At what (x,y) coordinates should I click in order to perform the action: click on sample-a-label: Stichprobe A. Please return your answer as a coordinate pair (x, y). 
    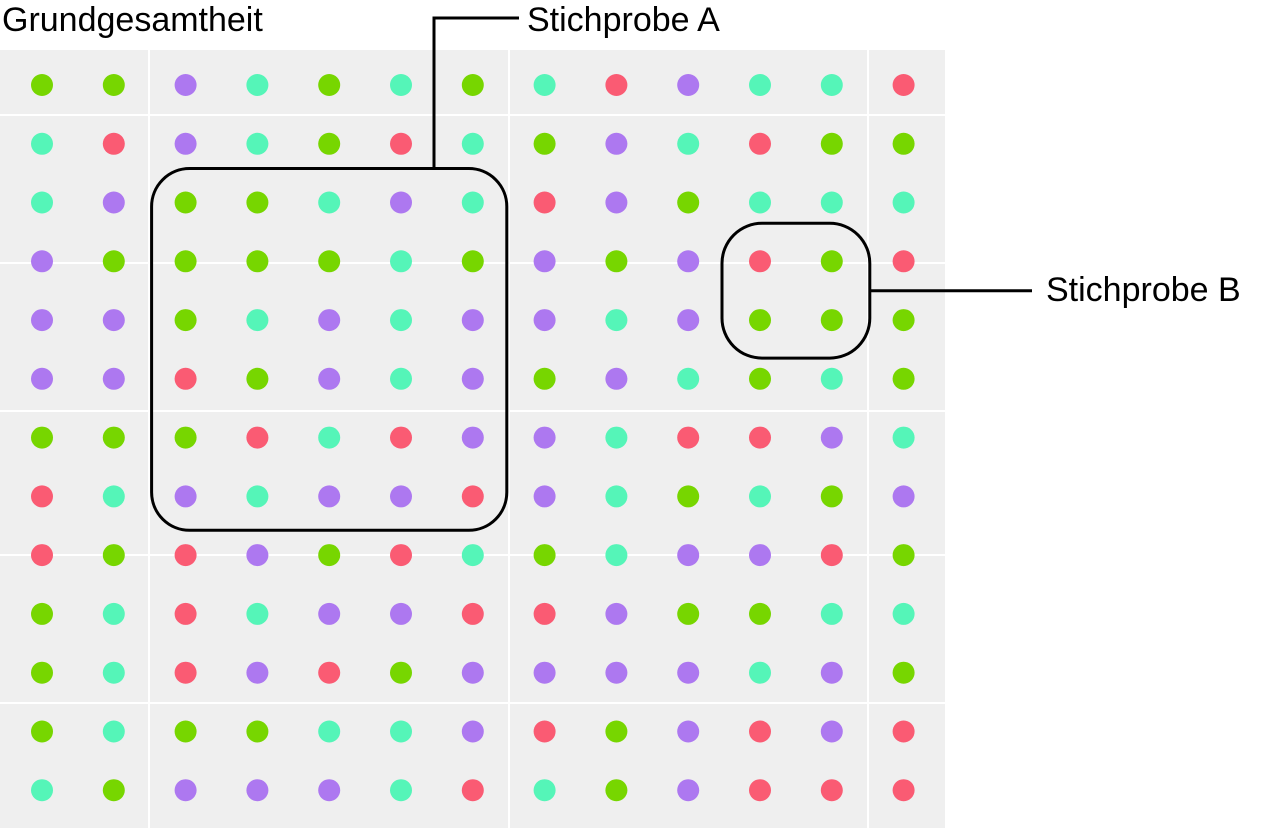
    Looking at the image, I should click on (623, 20).